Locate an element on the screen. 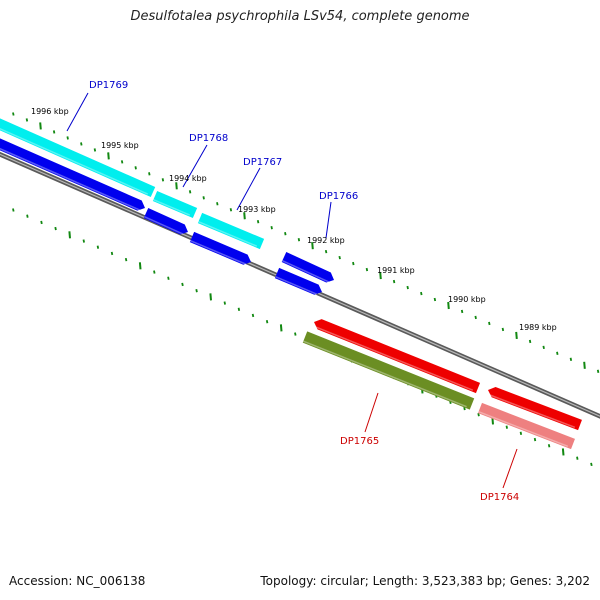 The height and width of the screenshot is (600, 600). gene-bar-dp1768 is located at coordinates (175, 204).